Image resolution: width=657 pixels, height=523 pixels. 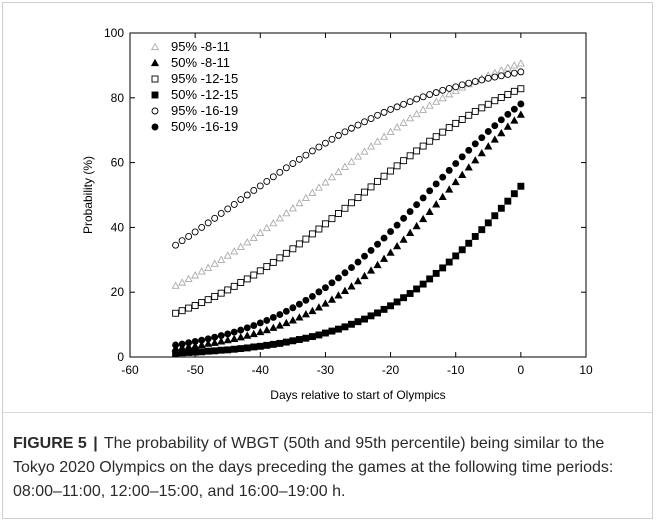 I want to click on legend-label: 50% -16-19, so click(x=204, y=126).